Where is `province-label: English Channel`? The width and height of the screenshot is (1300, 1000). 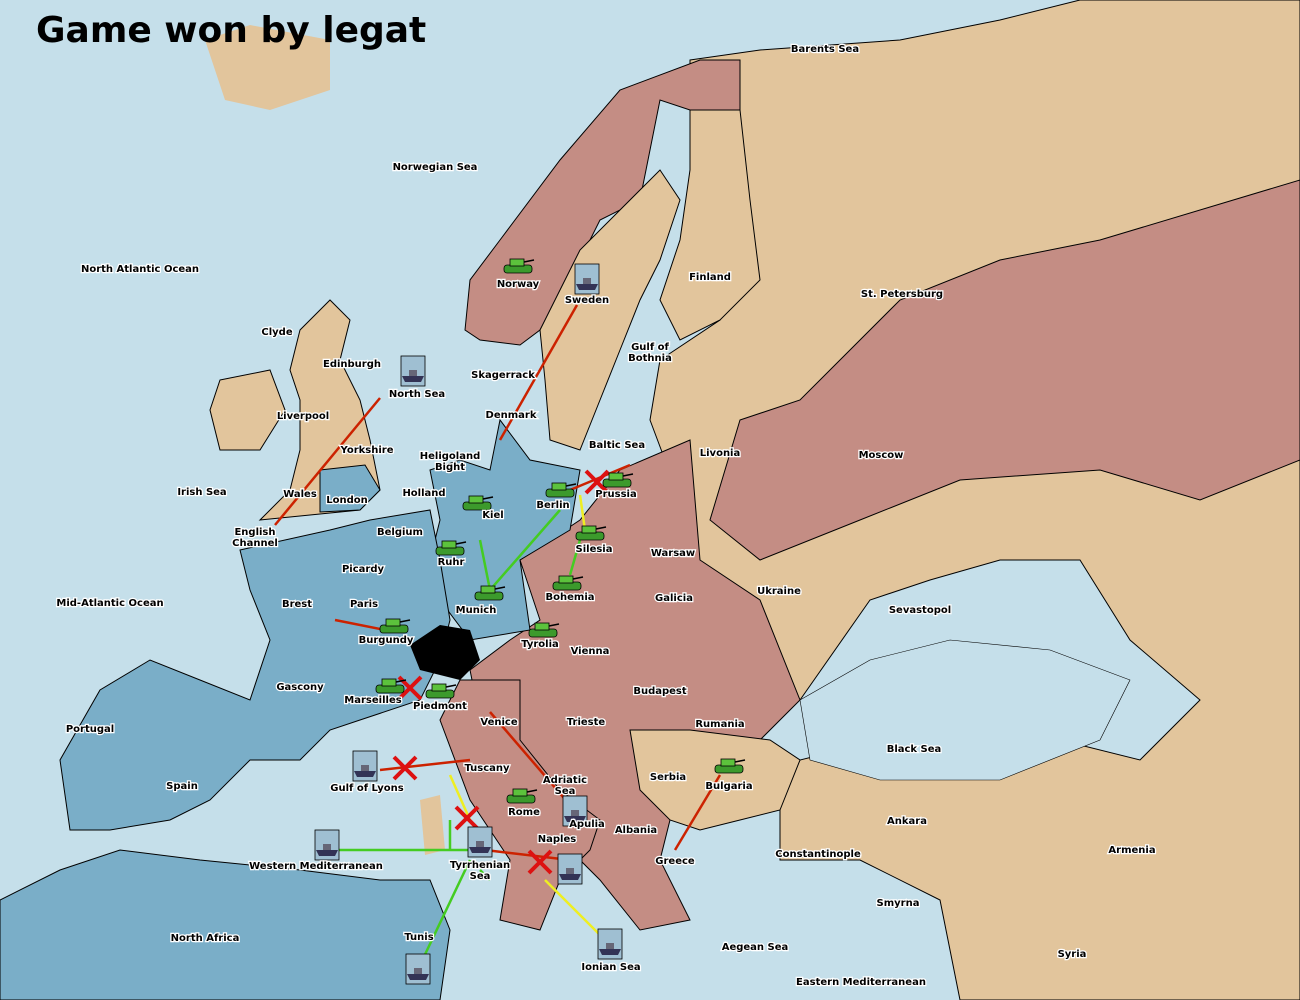 province-label: English Channel is located at coordinates (255, 538).